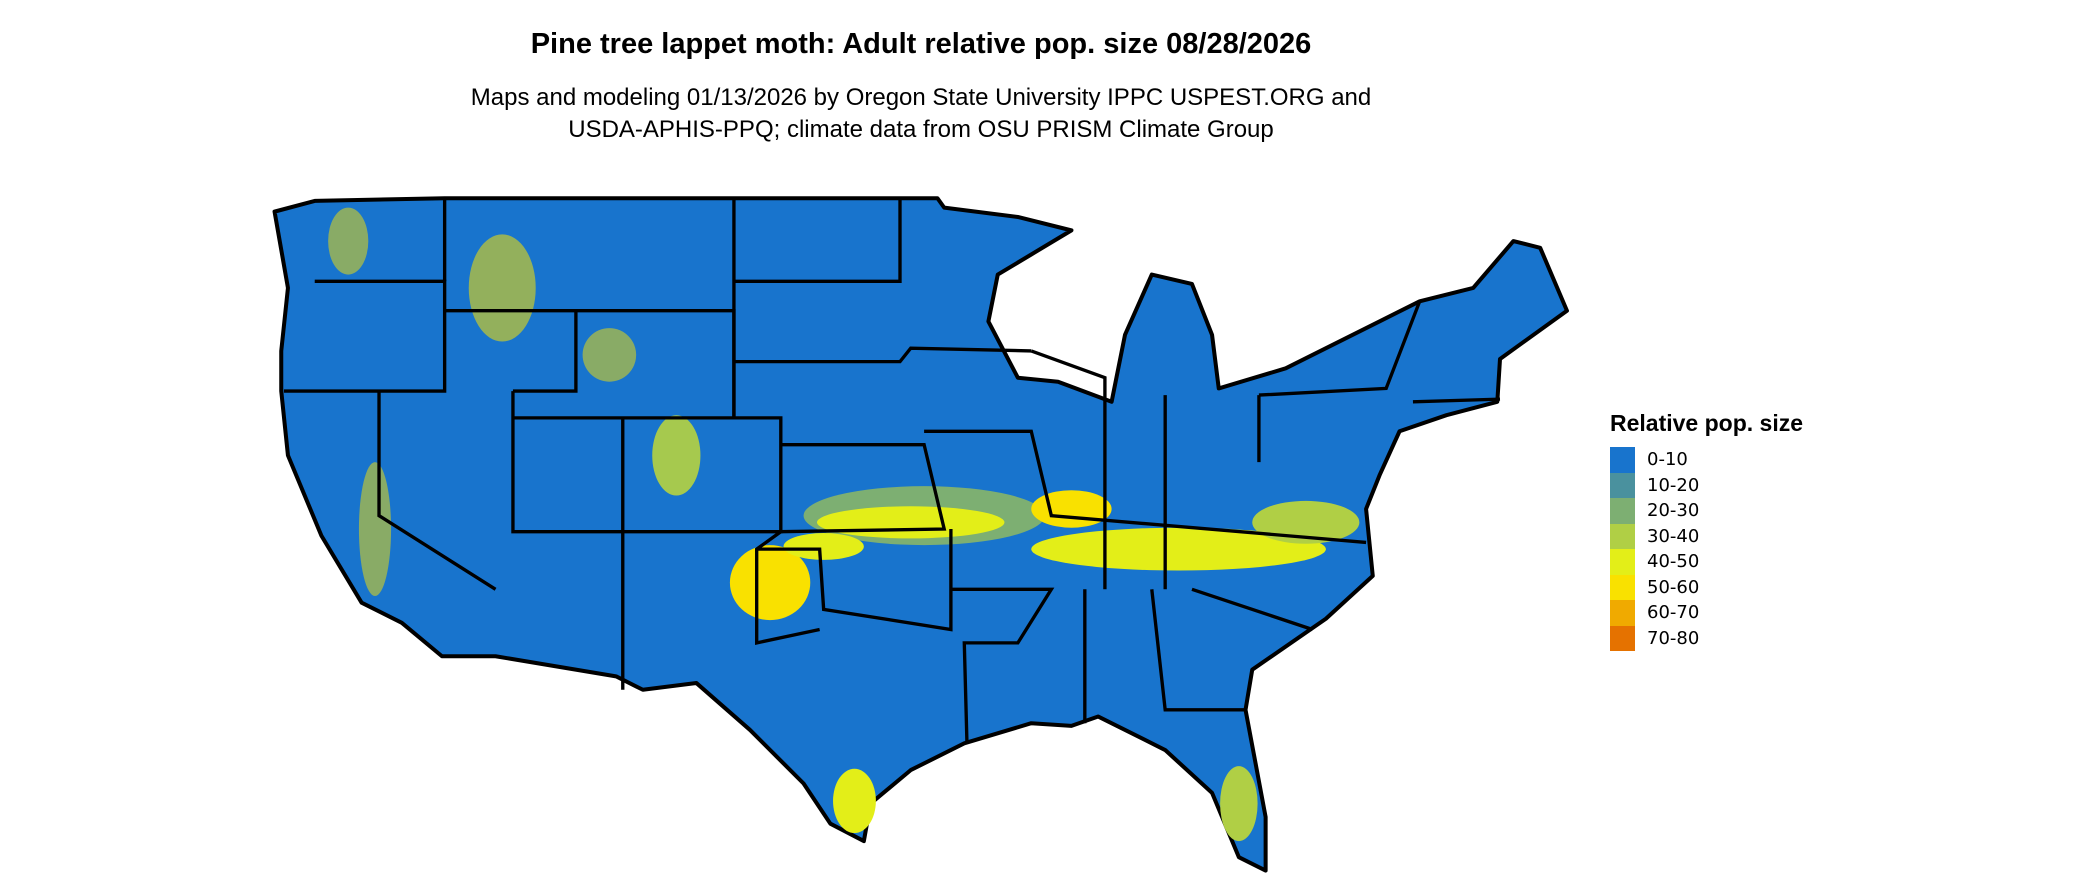  Describe the element at coordinates (1706, 536) in the screenshot. I see `legend-item: 30-40` at that location.